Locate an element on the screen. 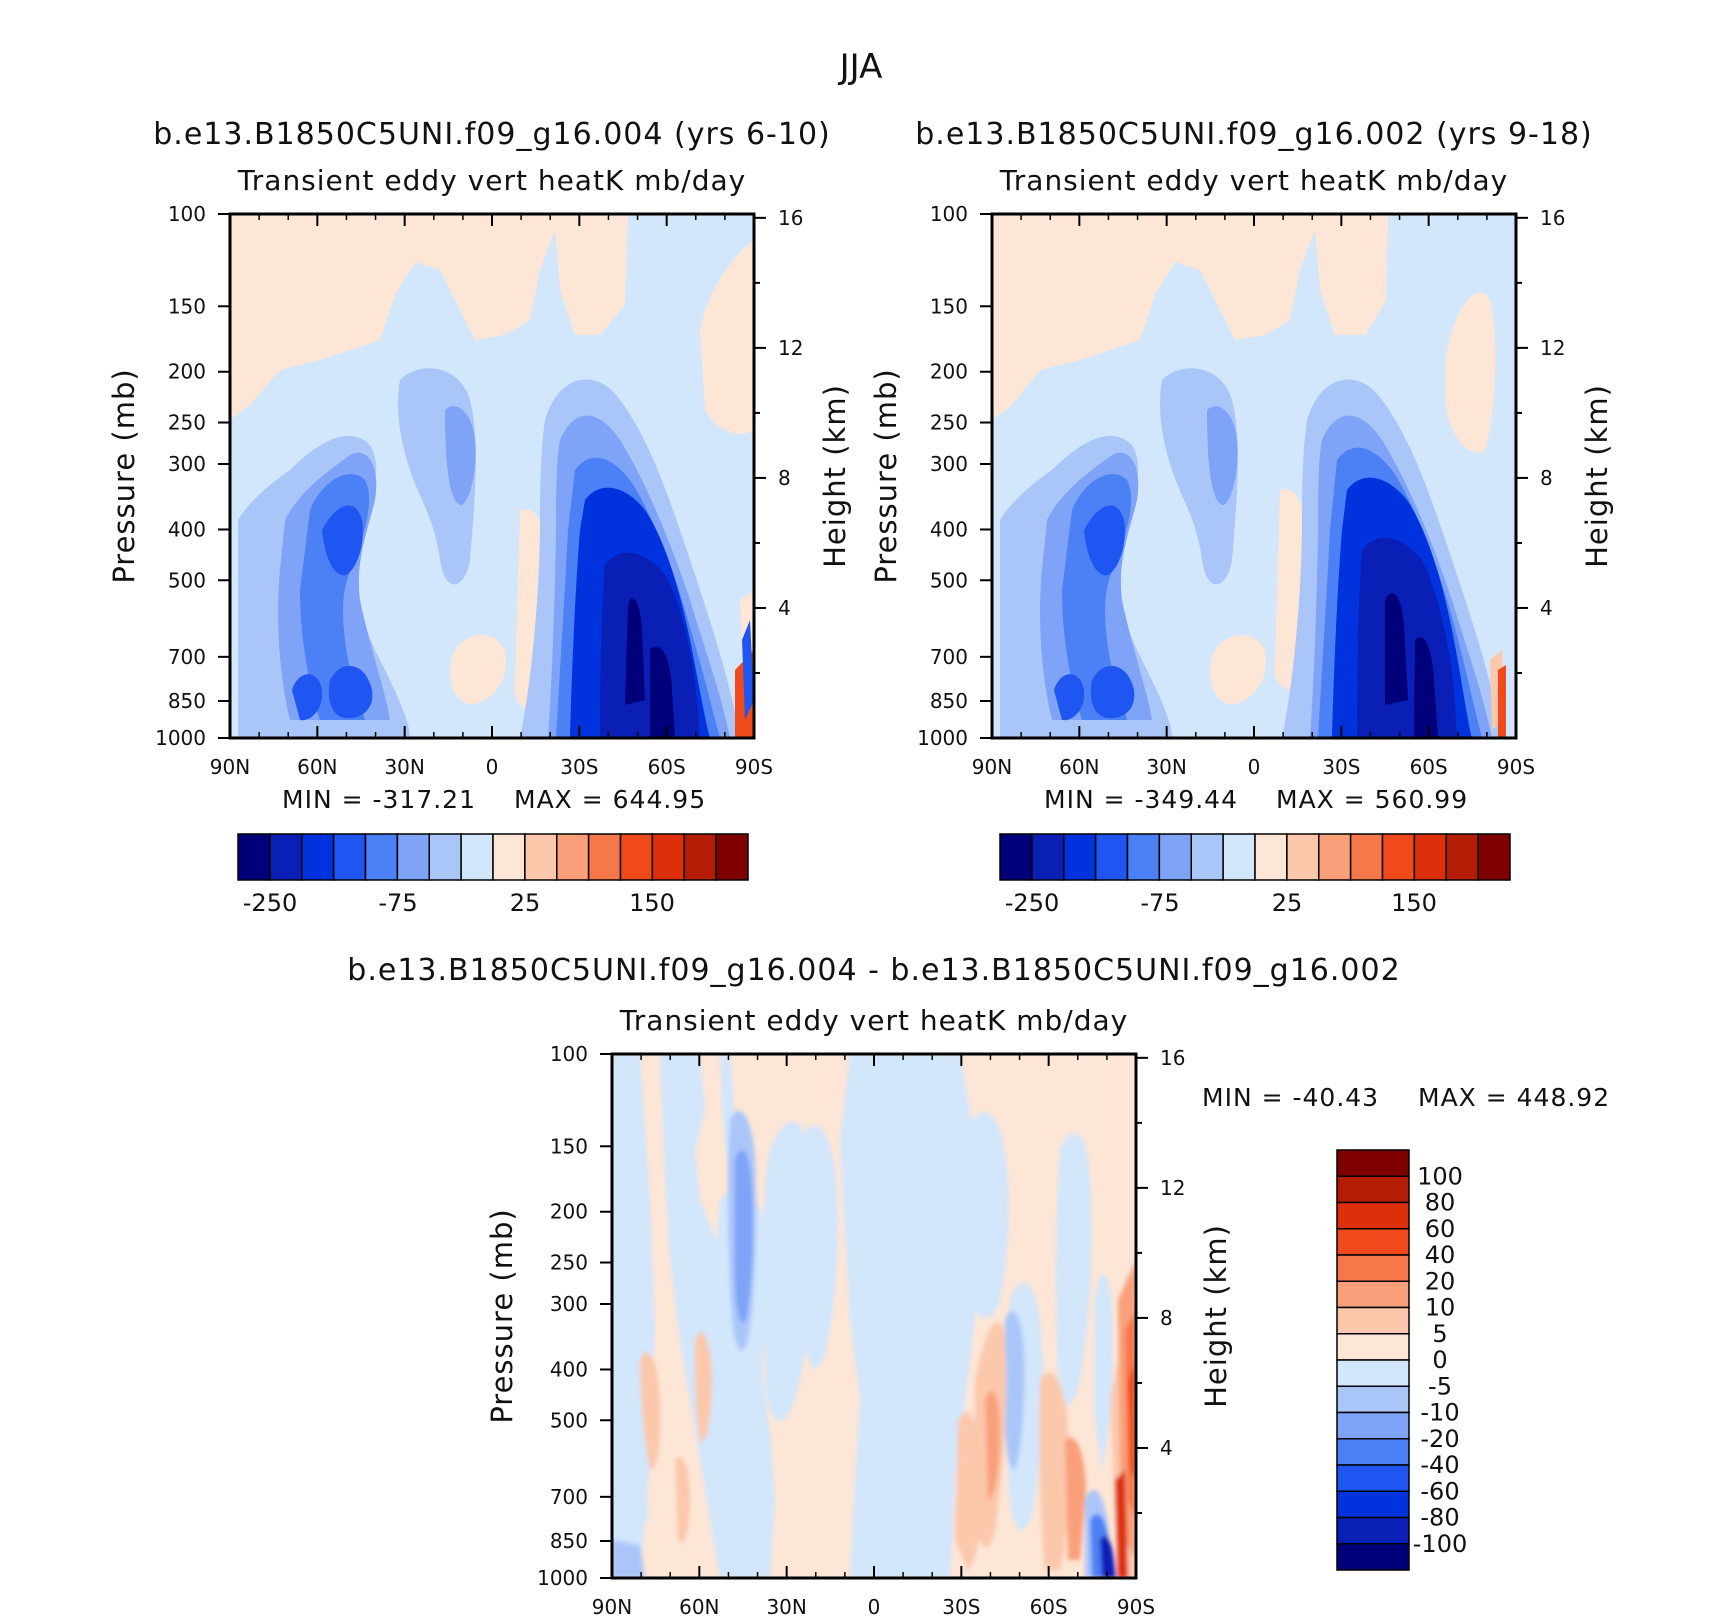 The width and height of the screenshot is (1710, 1616). panel-2-colorbar-label: -75 is located at coordinates (1159, 903).